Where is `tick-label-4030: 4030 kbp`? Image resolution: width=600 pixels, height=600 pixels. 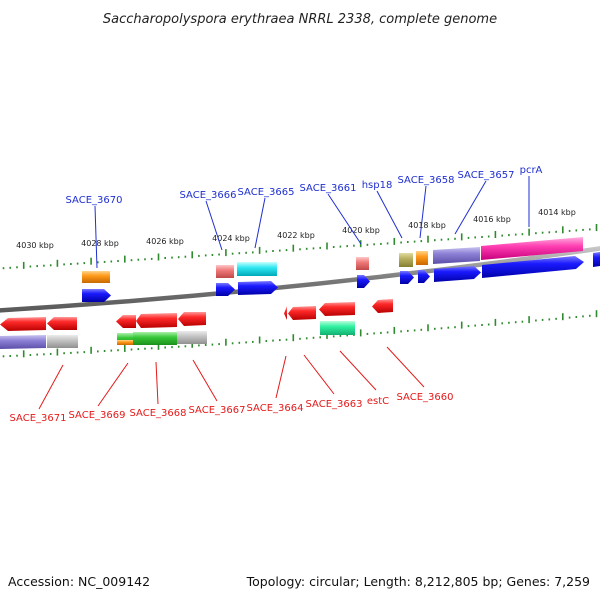
tick-label-4030: 4030 kbp is located at coordinates (35, 245).